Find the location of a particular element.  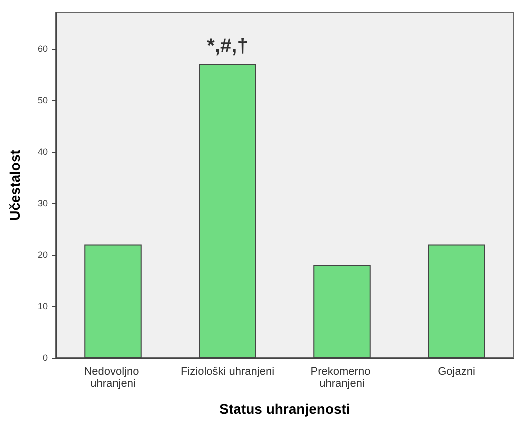

y-tick-label: 20 is located at coordinates (43, 255).